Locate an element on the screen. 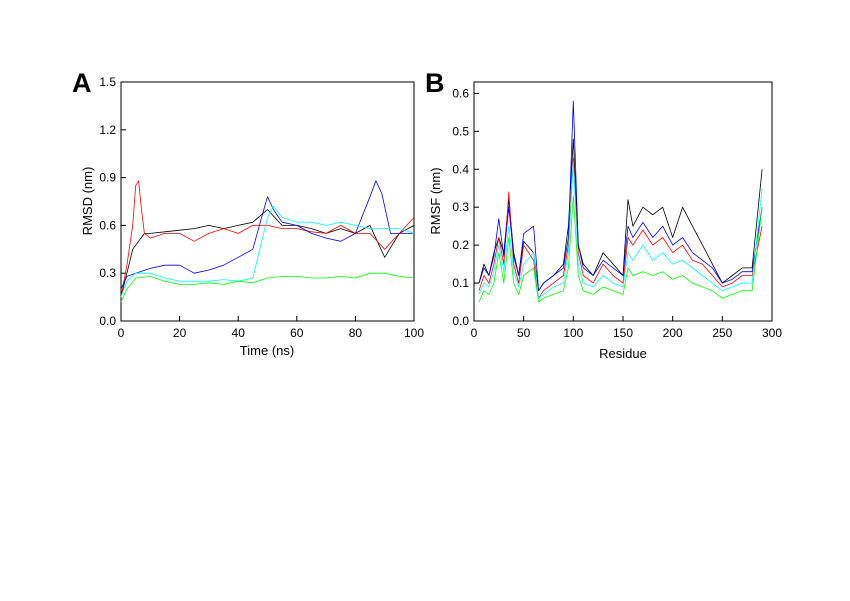 The height and width of the screenshot is (601, 850). rmsd-series-lines is located at coordinates (267, 241).